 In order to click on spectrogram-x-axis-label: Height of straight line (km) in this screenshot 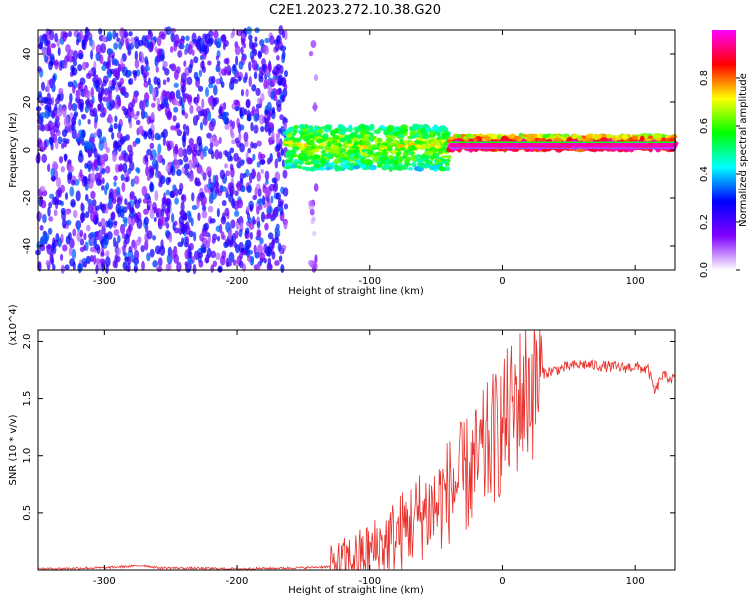, I will do `click(356, 291)`.